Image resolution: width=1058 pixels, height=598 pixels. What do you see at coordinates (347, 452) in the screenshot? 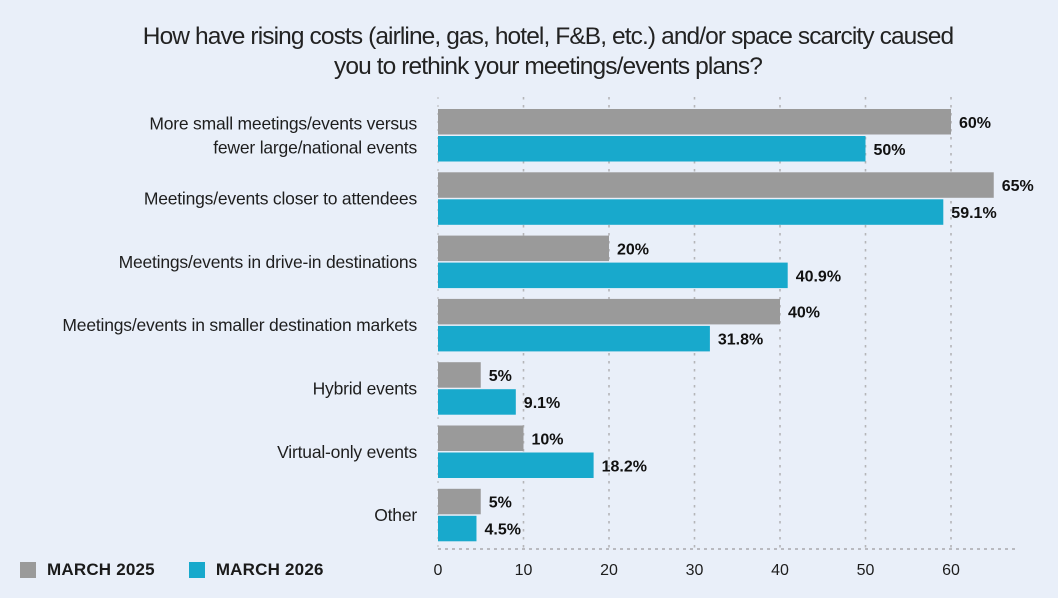
I see `category-label-6: Virtual-only events` at bounding box center [347, 452].